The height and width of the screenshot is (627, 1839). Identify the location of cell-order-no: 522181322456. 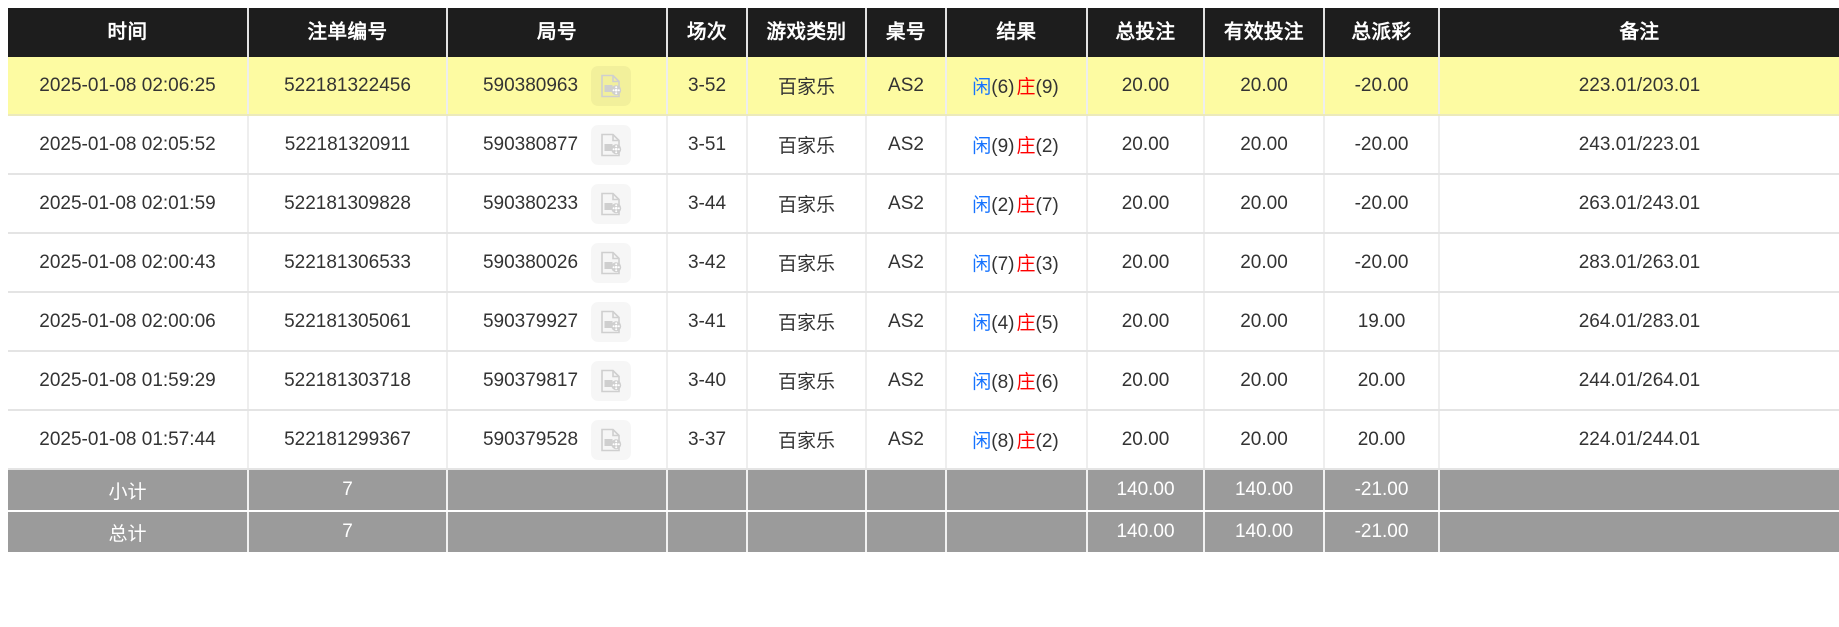
(348, 86).